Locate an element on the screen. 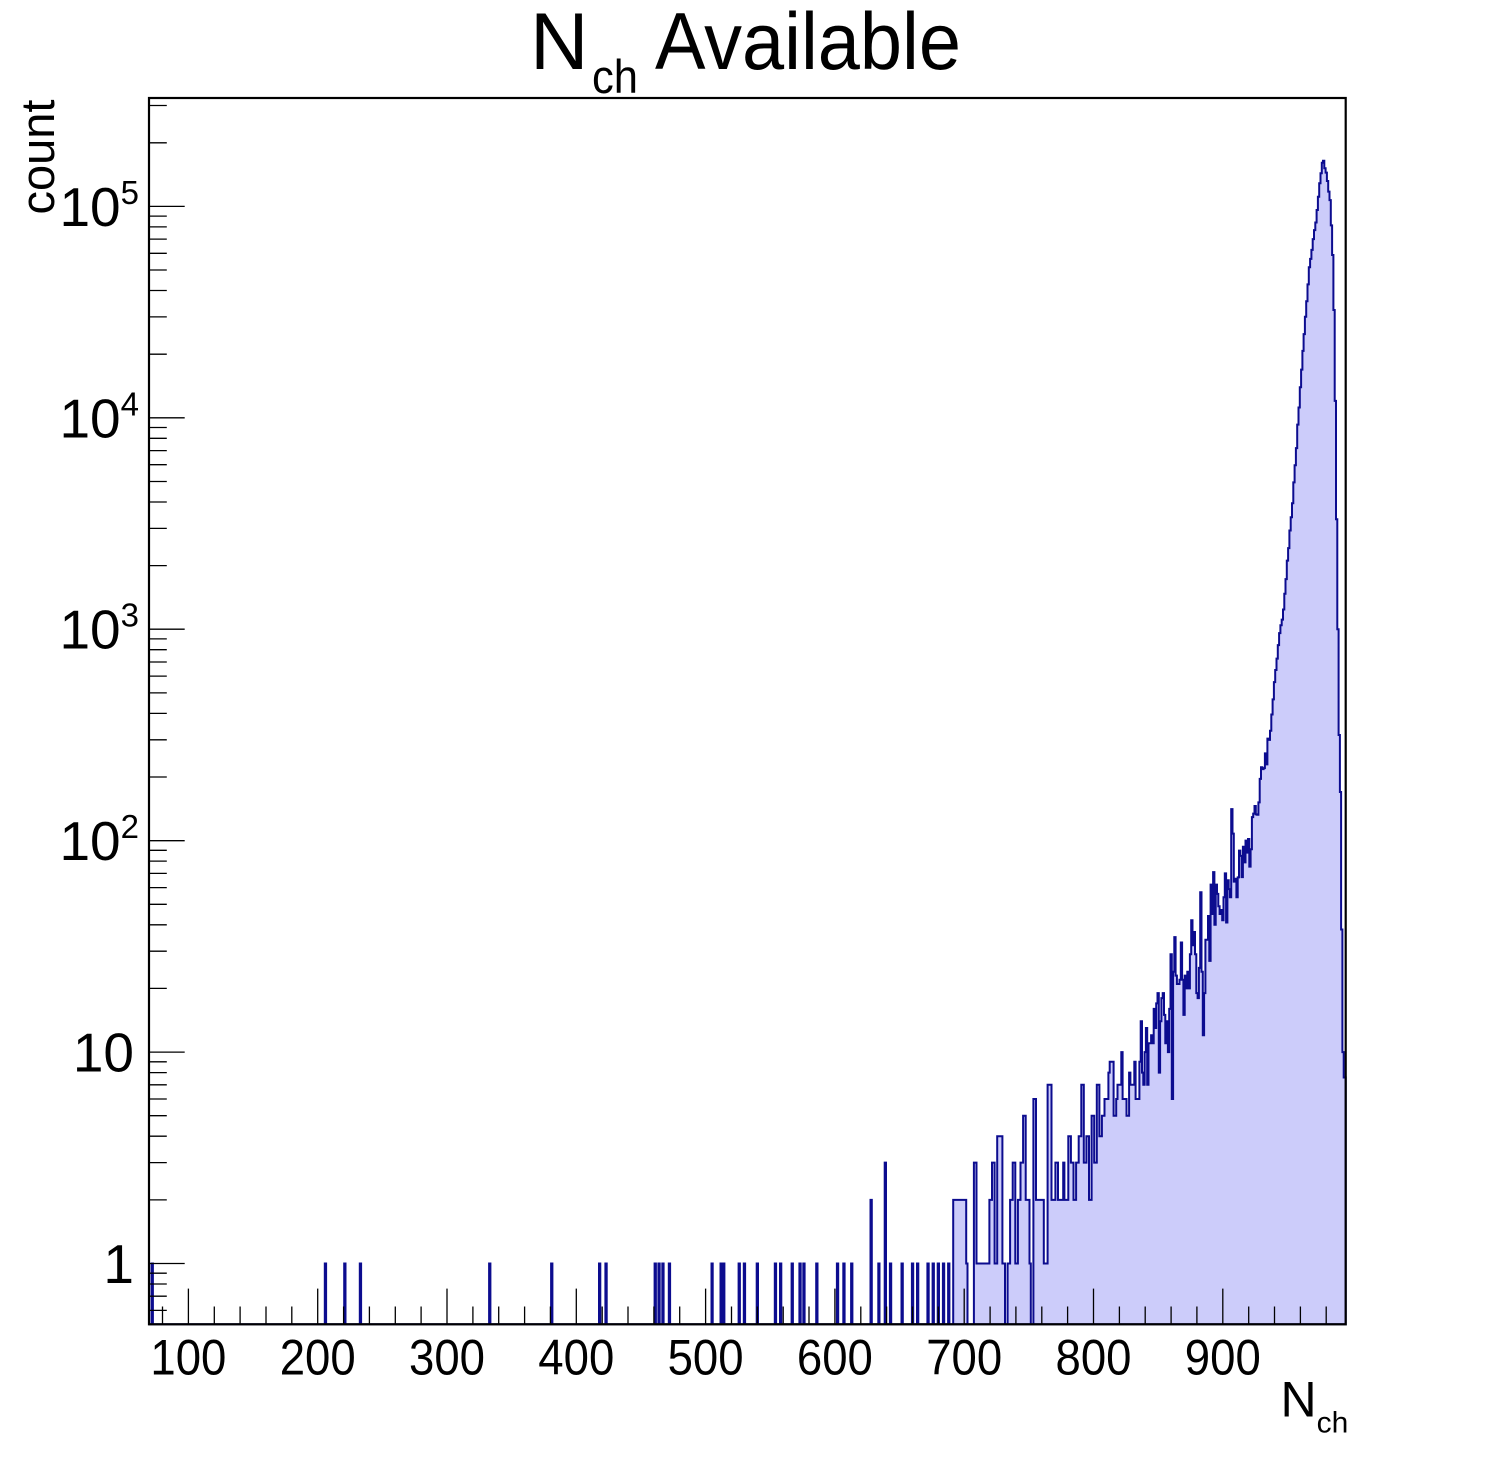  svg-text: ch is located at coordinates (615, 76).